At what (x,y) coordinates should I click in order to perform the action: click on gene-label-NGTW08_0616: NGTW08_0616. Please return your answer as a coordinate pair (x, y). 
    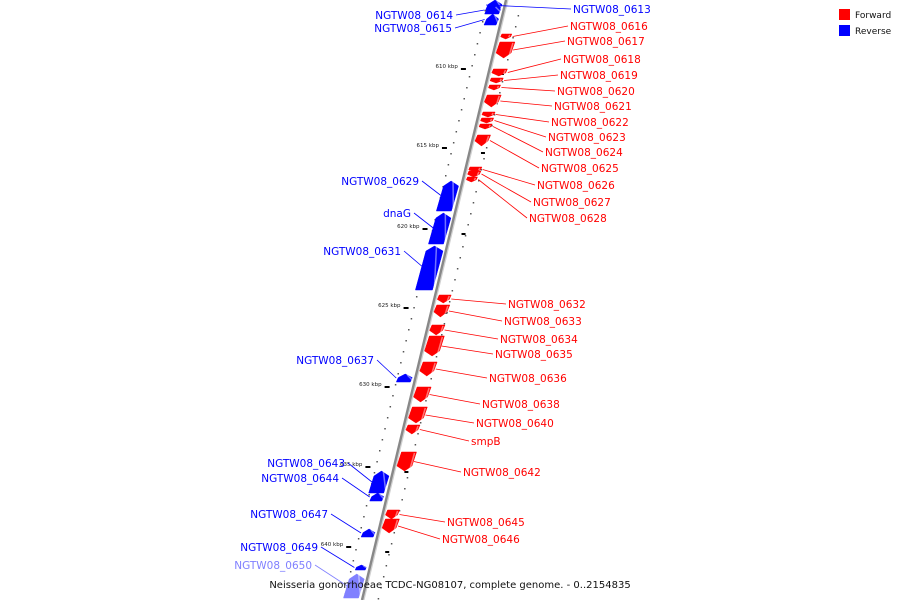
    Looking at the image, I should click on (609, 27).